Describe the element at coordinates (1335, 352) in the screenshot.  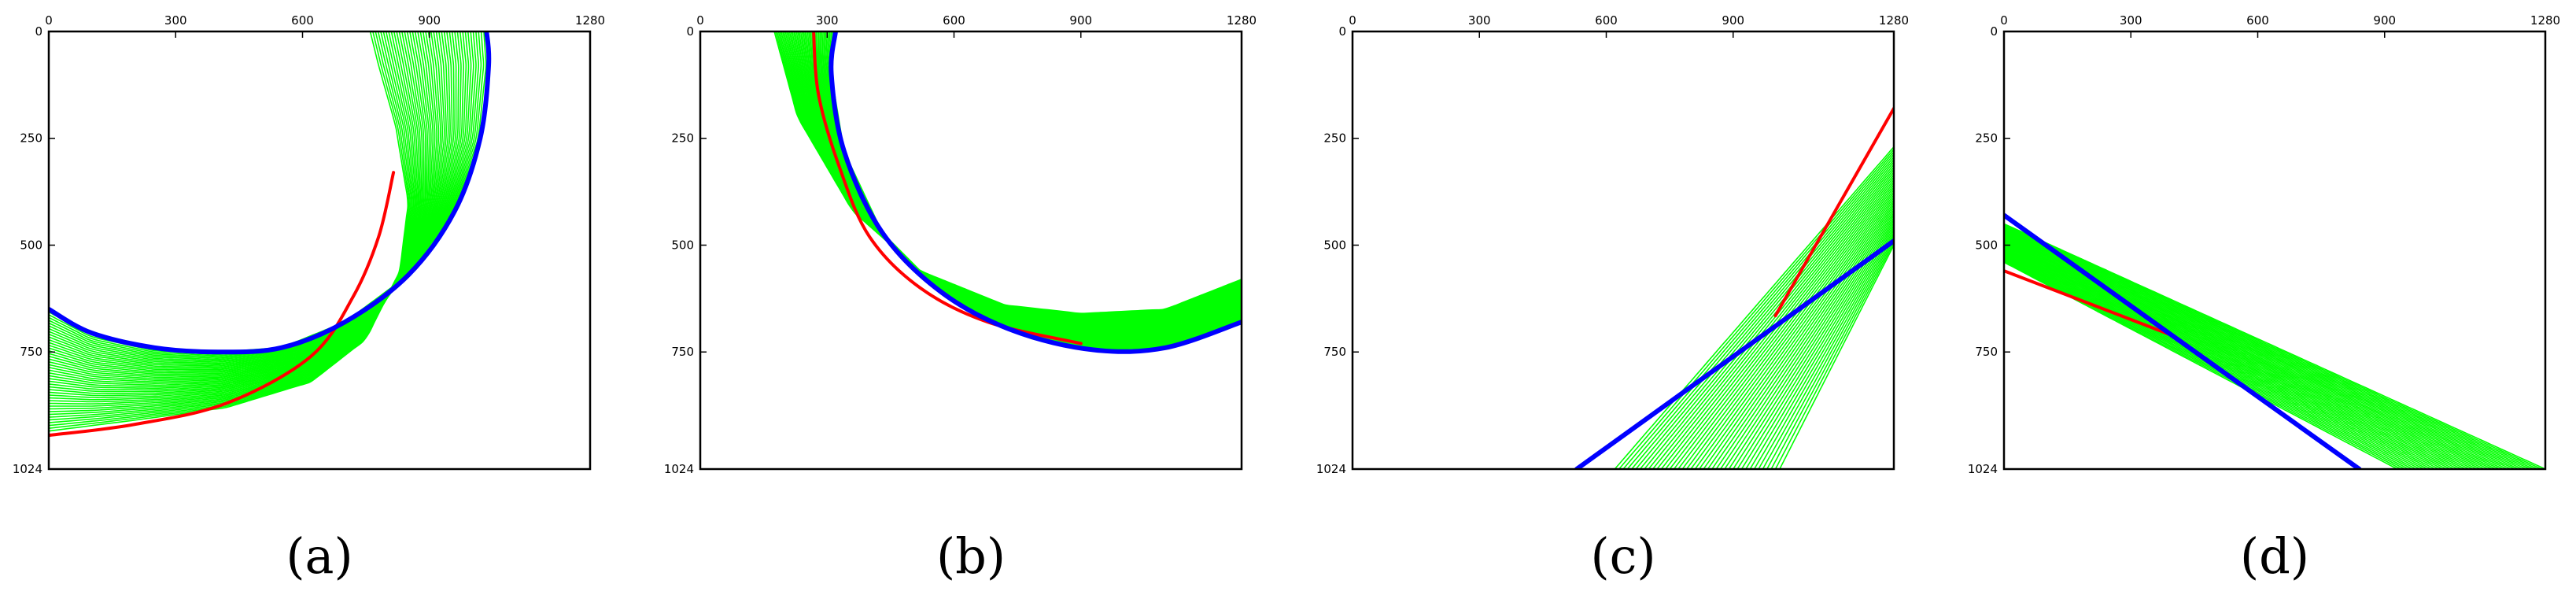
I see `panel-c-y-tick-label-4: 750` at that location.